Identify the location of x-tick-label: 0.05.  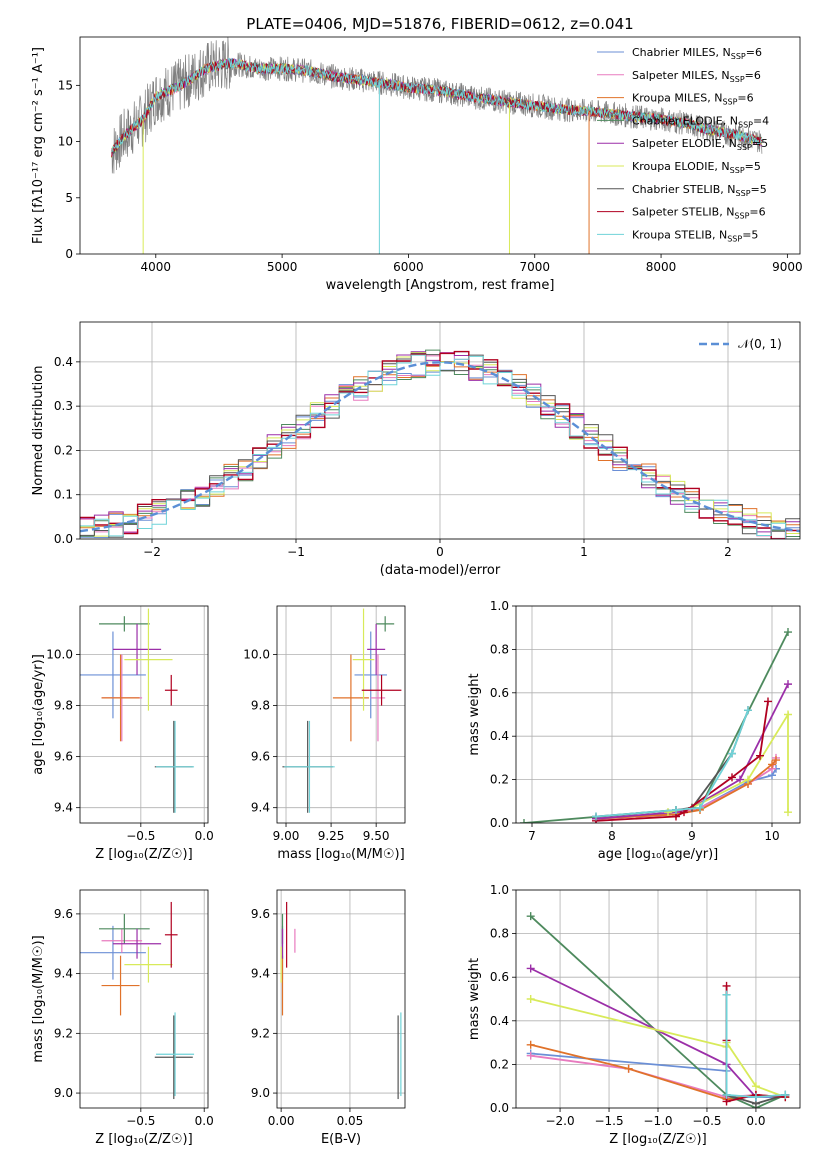
(350, 1121).